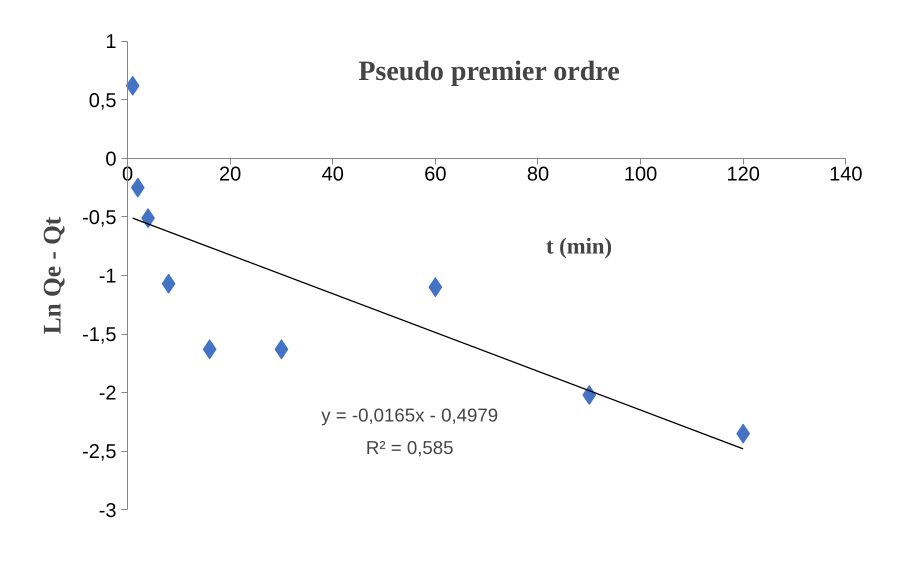 Image resolution: width=904 pixels, height=572 pixels. I want to click on y-tick-label: -1,5, so click(99, 335).